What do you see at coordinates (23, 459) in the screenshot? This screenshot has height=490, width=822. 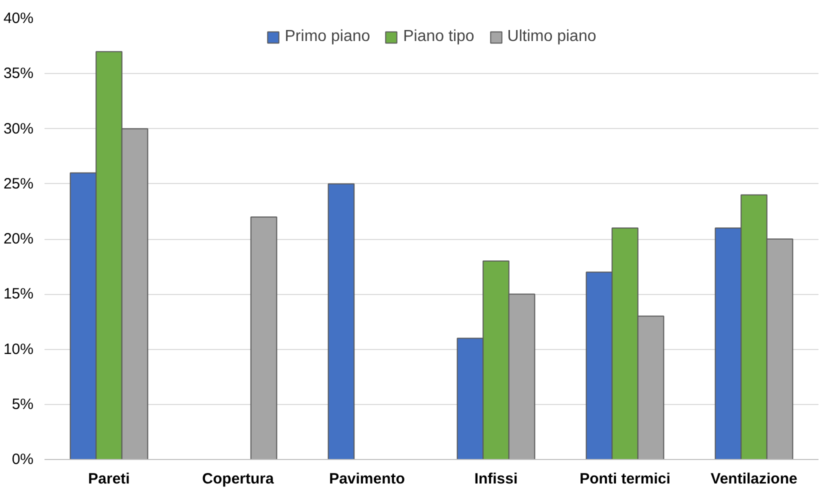 I see `y-tick-label: 0%` at bounding box center [23, 459].